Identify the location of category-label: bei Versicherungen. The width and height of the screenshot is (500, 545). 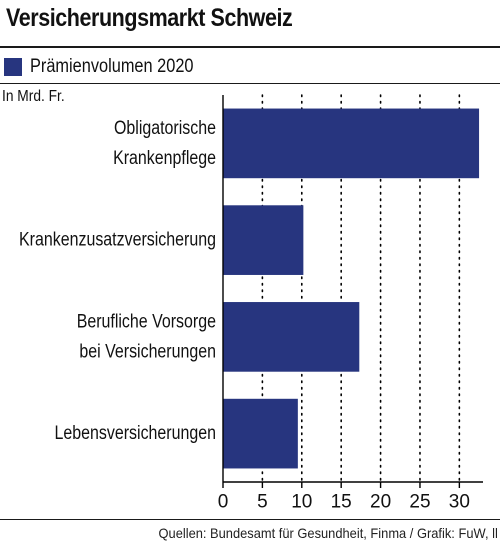
(147, 351).